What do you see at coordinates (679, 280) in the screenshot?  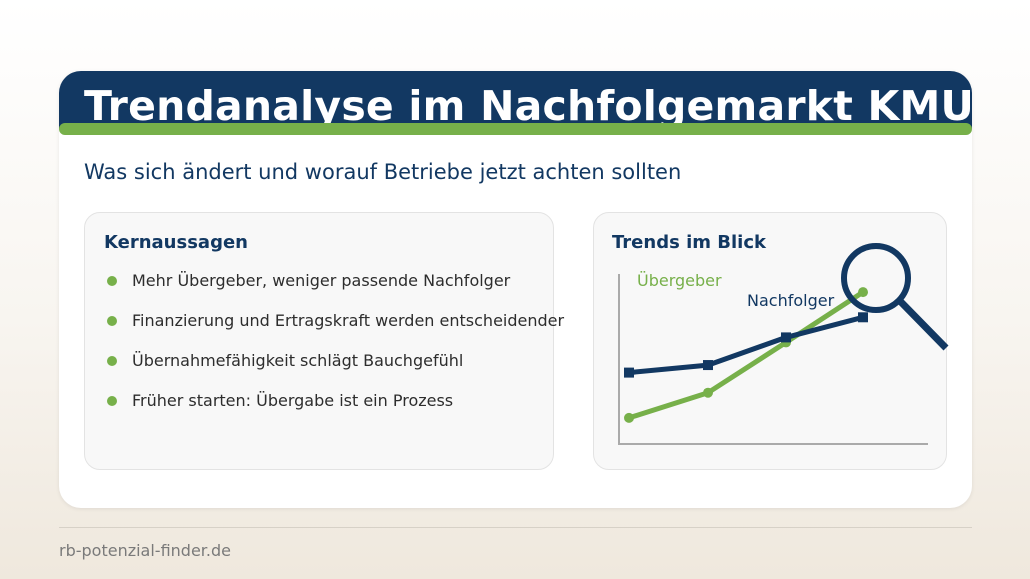 I see `series-label-uebergeber: Übergeber` at bounding box center [679, 280].